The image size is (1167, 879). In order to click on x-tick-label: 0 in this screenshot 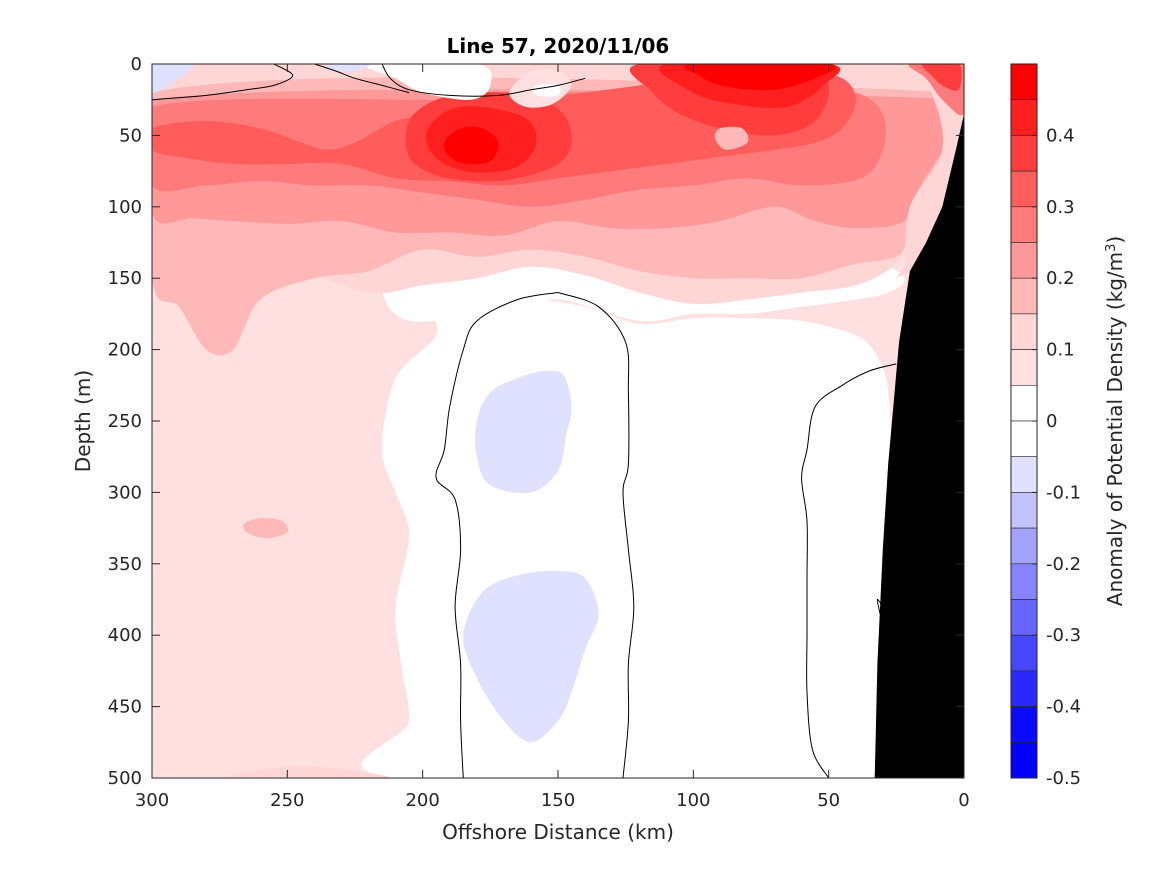, I will do `click(963, 800)`.